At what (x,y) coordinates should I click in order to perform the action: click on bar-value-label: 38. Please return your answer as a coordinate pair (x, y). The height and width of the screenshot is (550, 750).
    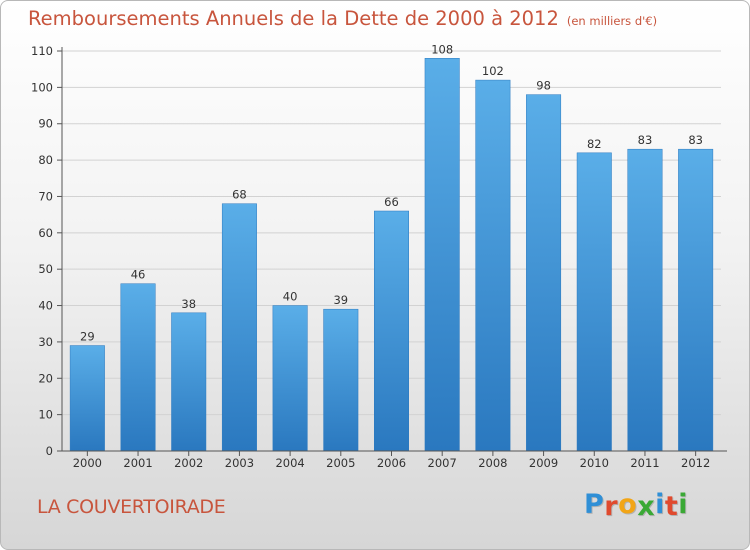
    Looking at the image, I should click on (188, 304).